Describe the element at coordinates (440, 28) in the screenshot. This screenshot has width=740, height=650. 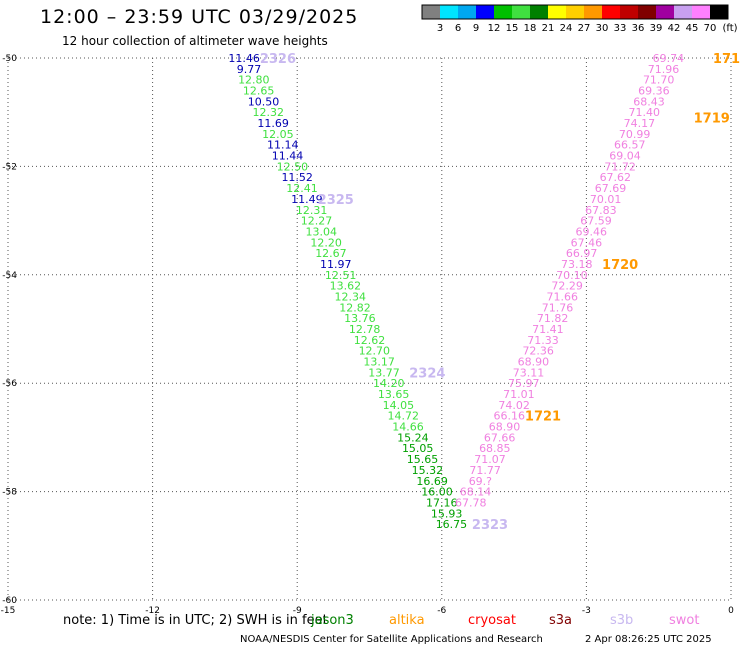
I see `scale-tick-label: 3` at that location.